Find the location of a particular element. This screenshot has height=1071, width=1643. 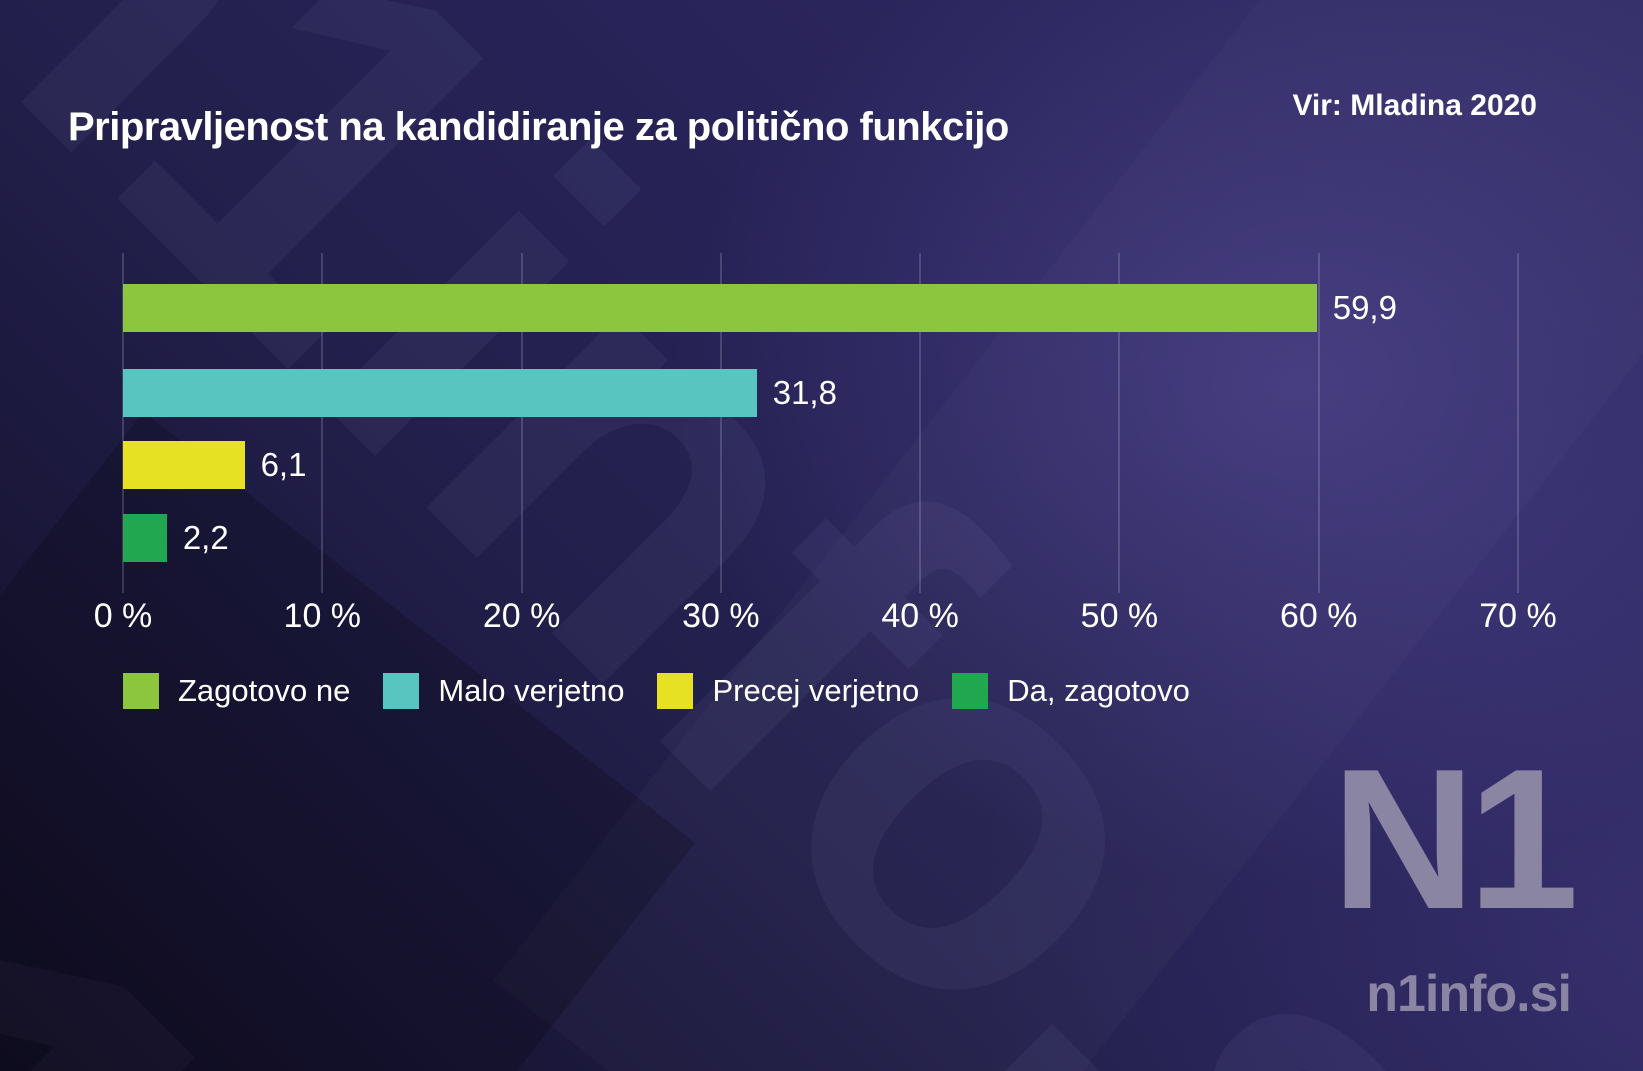

legend-label: Precej verjetno is located at coordinates (816, 690).